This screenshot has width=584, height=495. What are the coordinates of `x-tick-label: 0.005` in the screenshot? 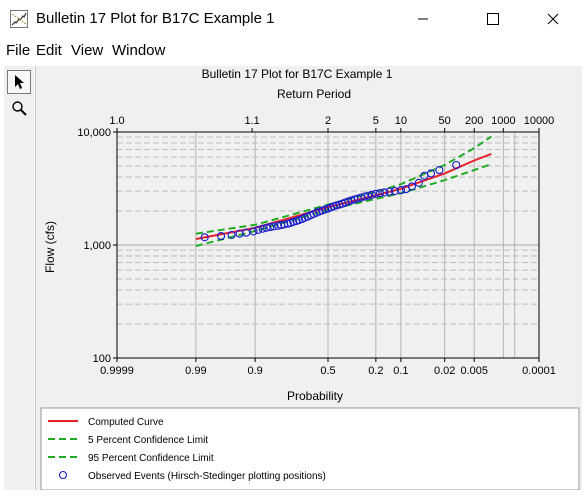 It's located at (474, 371).